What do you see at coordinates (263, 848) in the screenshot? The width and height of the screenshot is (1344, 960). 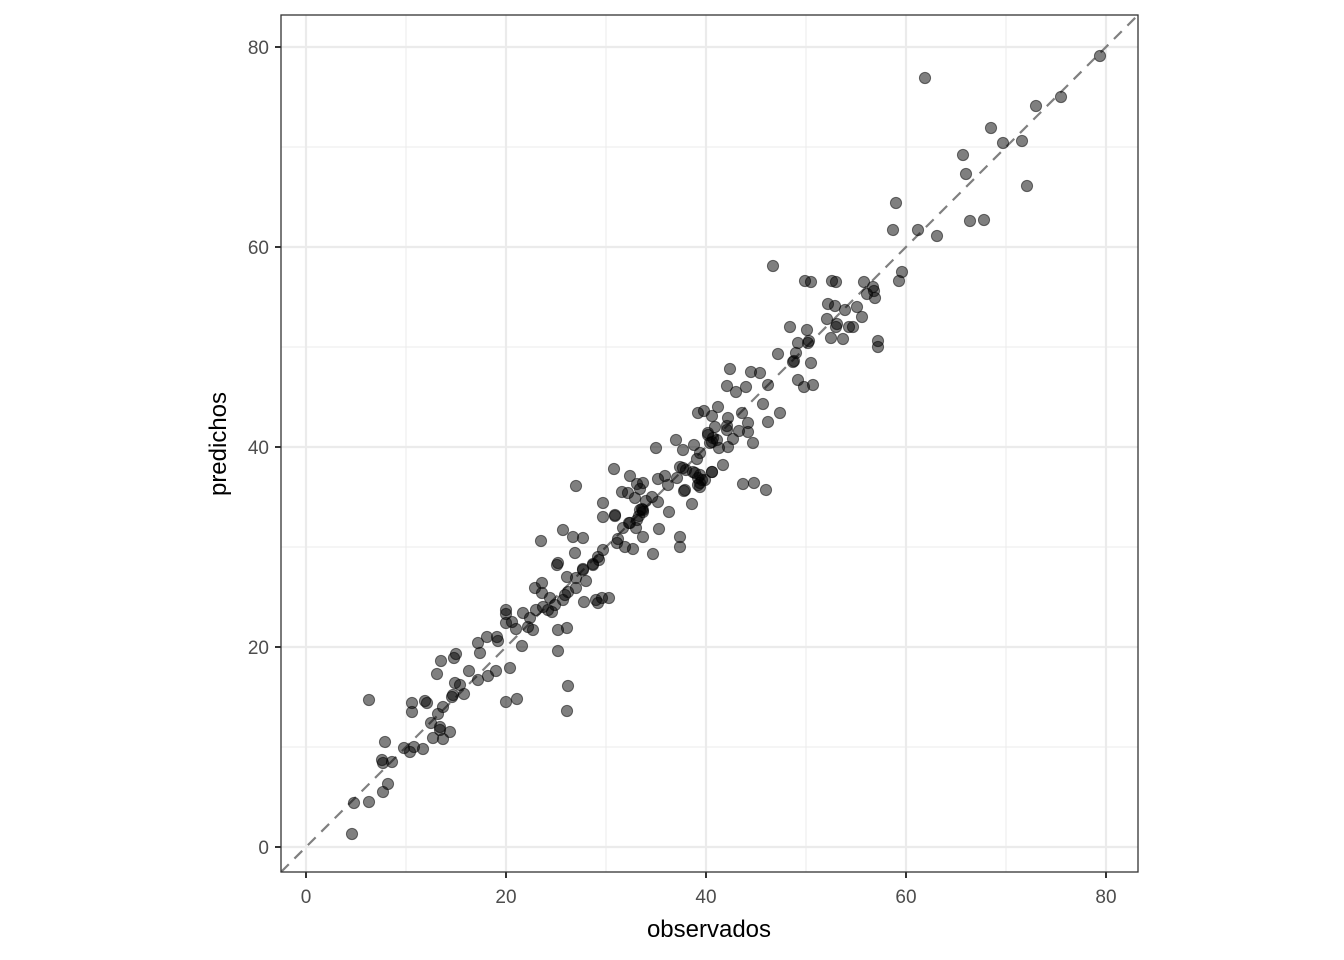 I see `y-tick-label: 0` at bounding box center [263, 848].